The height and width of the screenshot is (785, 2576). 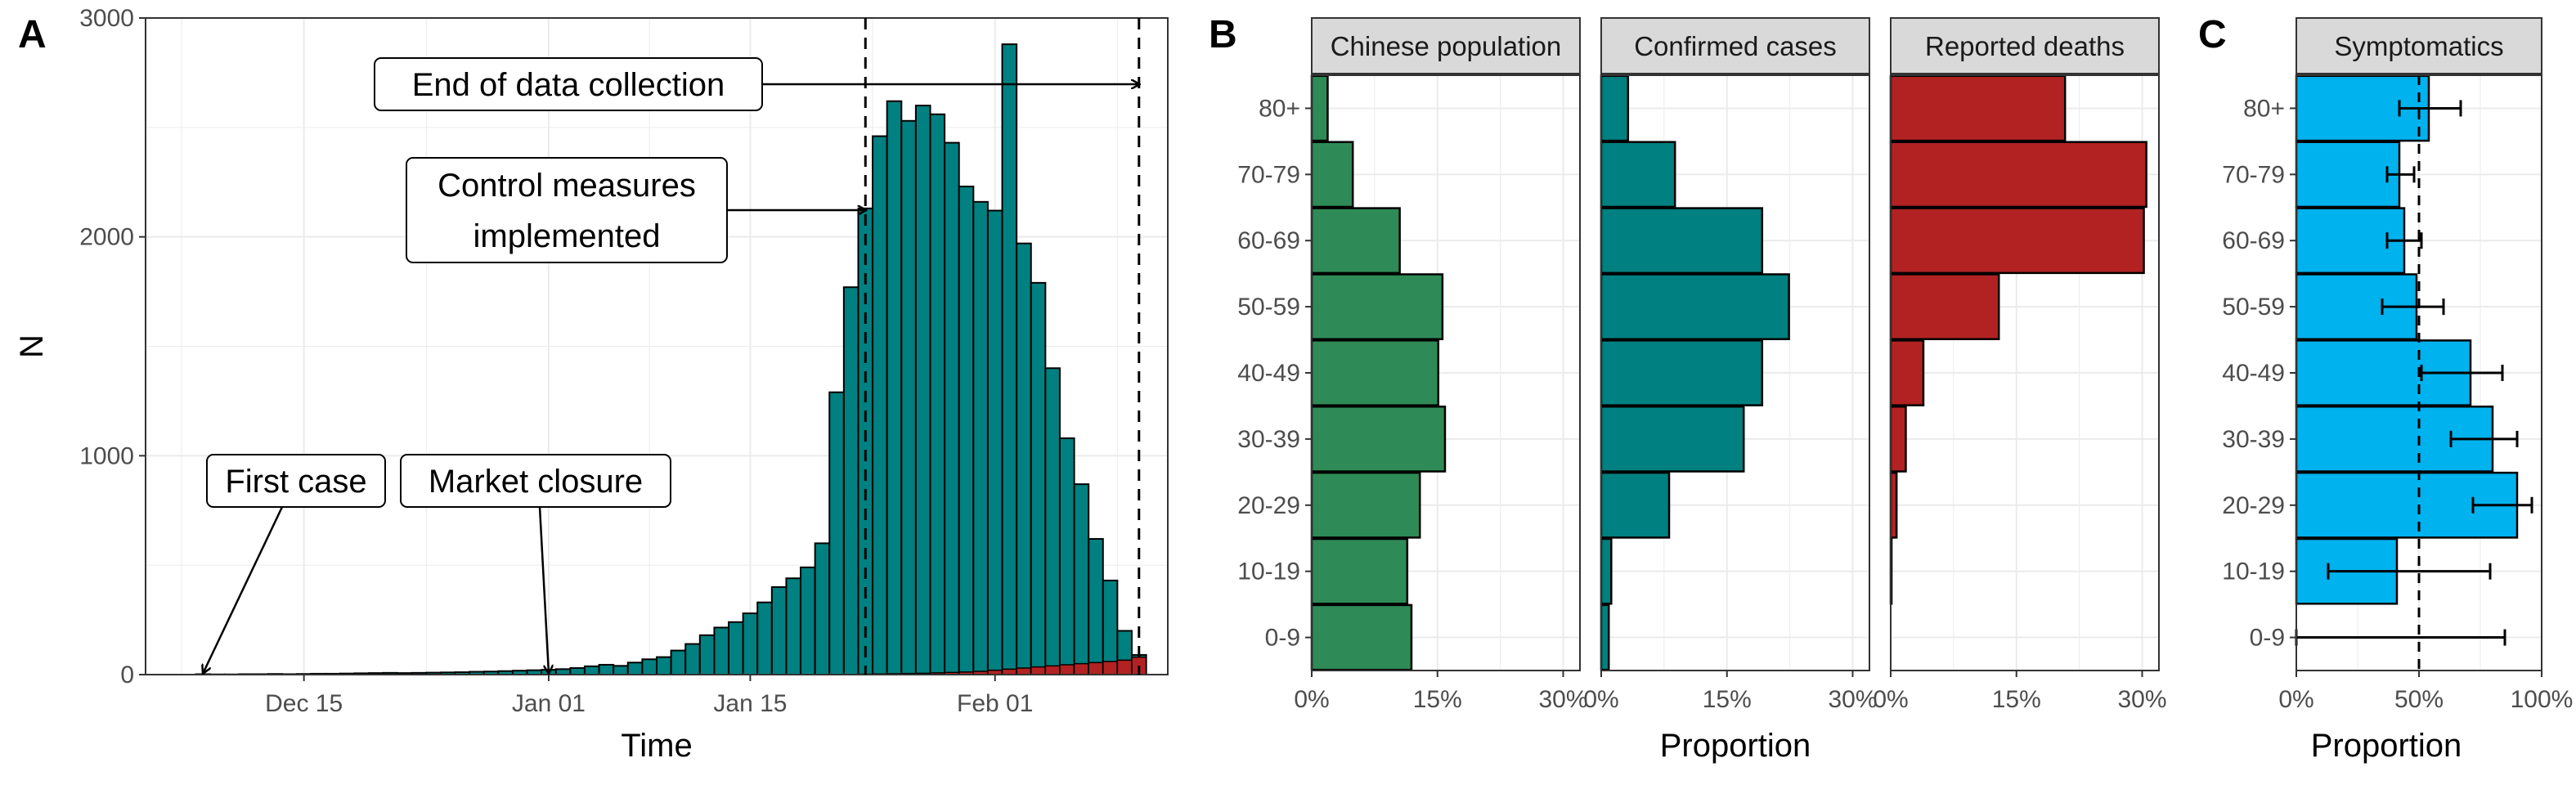 What do you see at coordinates (656, 746) in the screenshot?
I see `x-axis-title: Time` at bounding box center [656, 746].